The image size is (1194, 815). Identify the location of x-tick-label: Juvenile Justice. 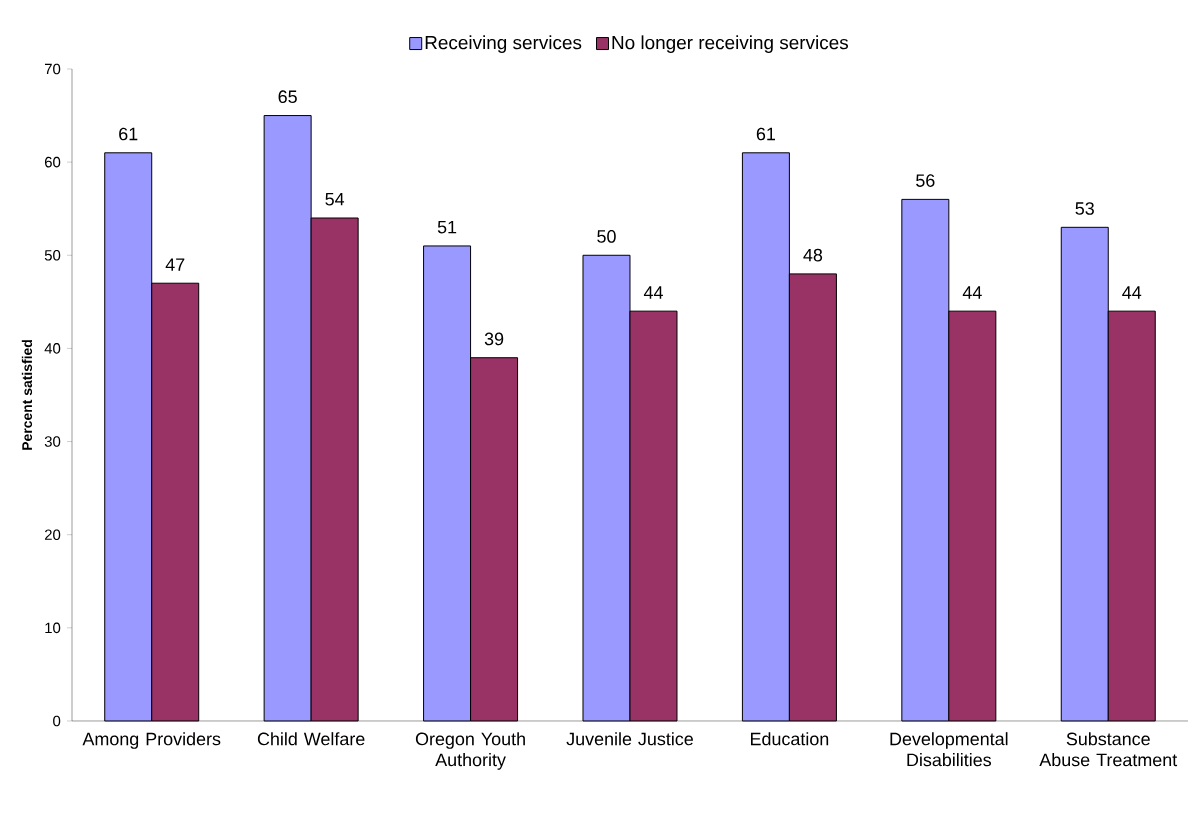
(629, 739).